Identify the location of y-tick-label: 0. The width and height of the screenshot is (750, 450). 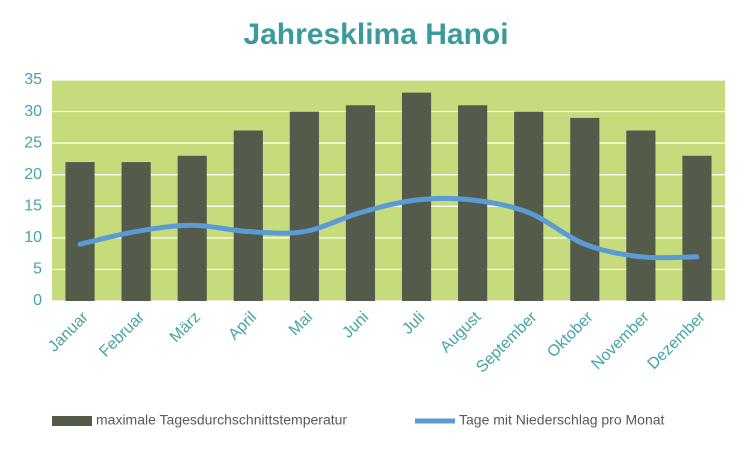
(37, 300).